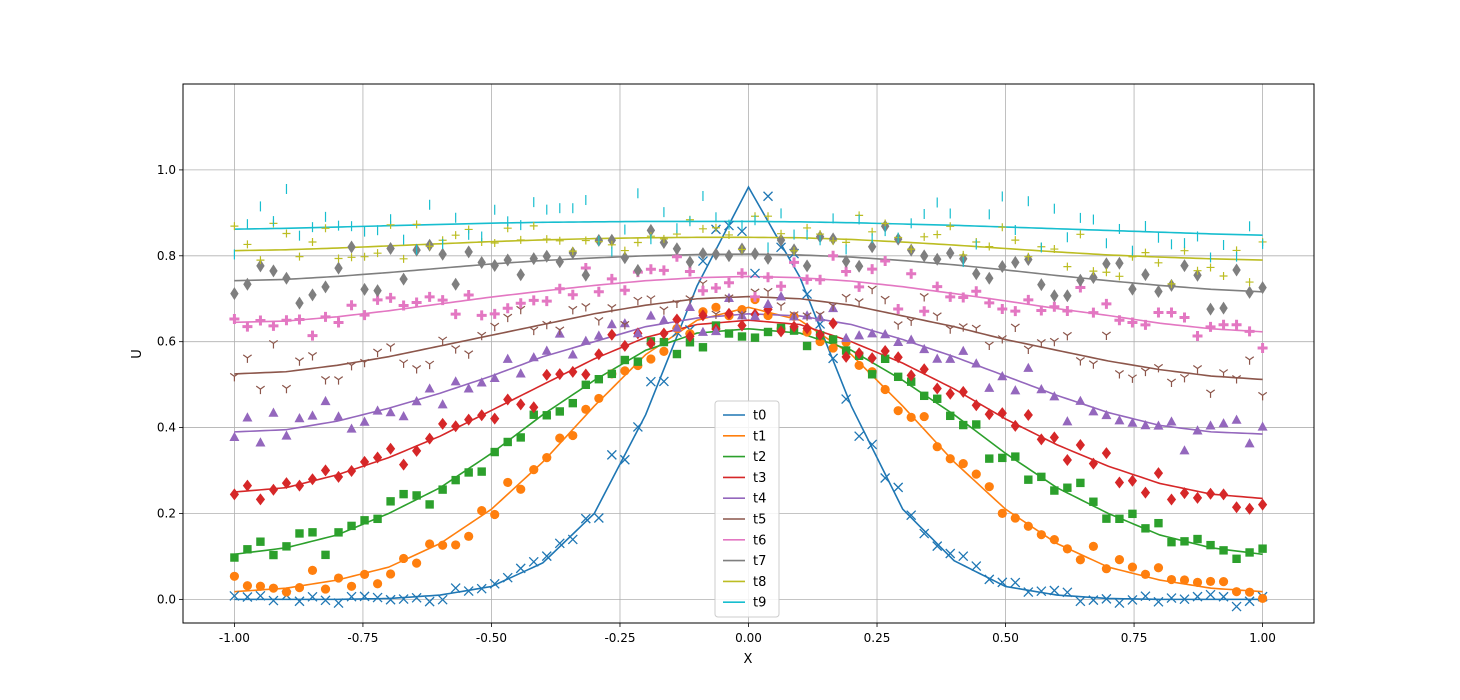  I want to click on legend-label-t2: t2, so click(759, 457).